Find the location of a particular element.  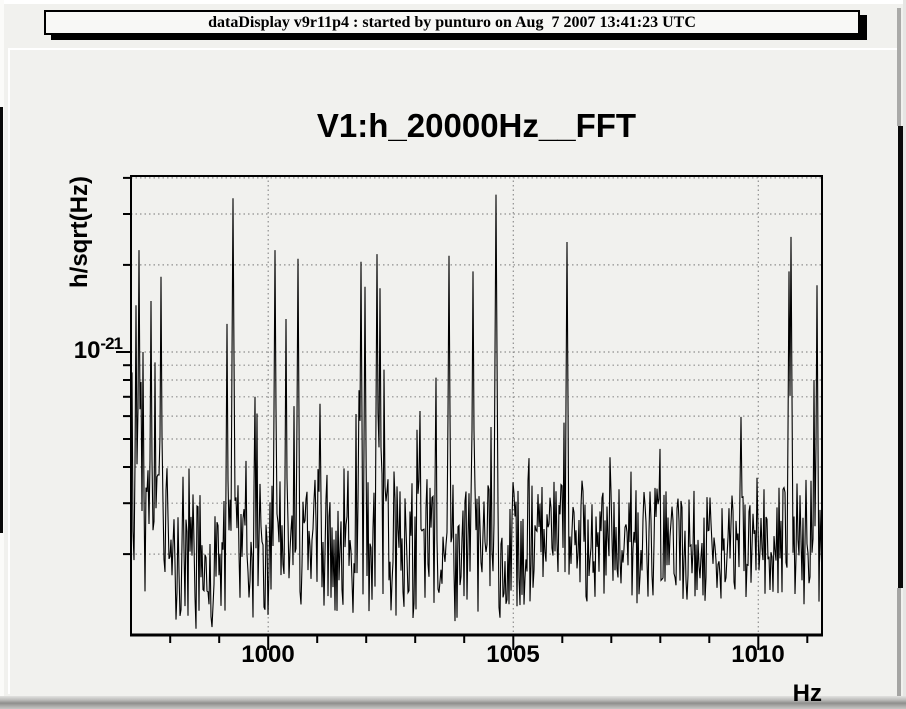

background-window-edge-right-bottom is located at coordinates (899, 642).